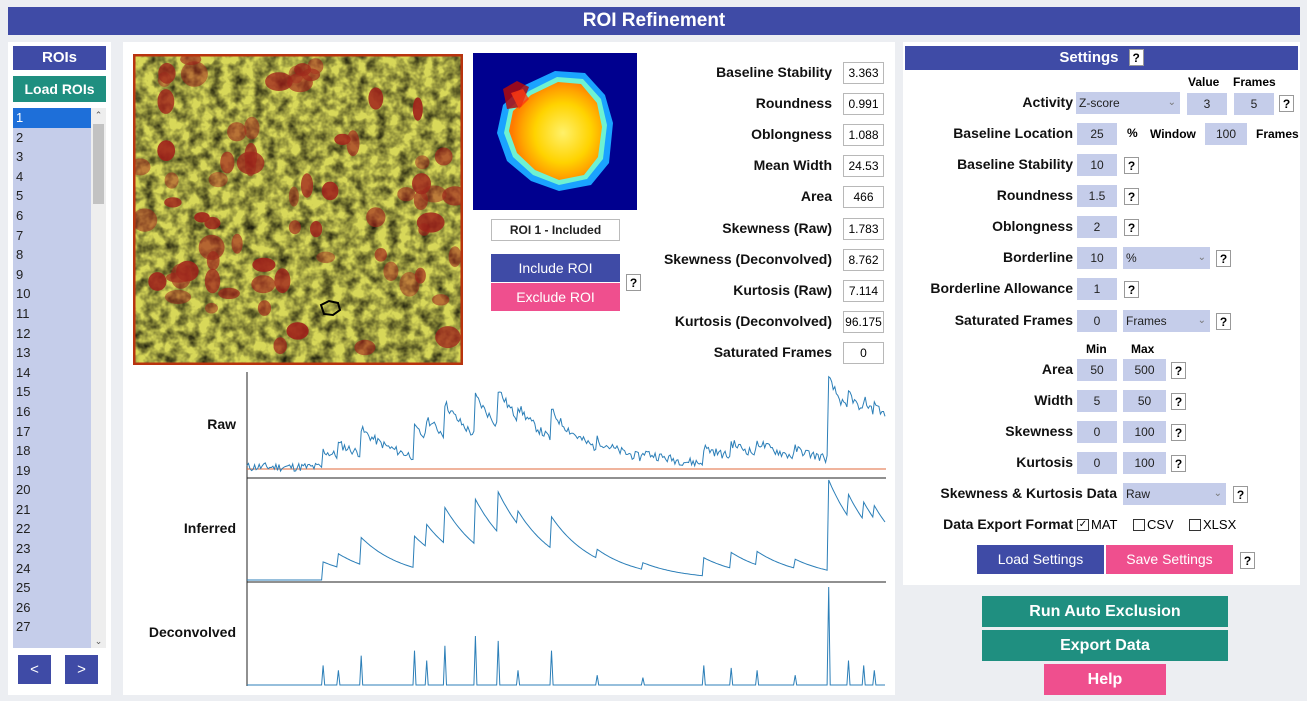 Image resolution: width=1307 pixels, height=701 pixels. I want to click on roi-outline, so click(330, 308).